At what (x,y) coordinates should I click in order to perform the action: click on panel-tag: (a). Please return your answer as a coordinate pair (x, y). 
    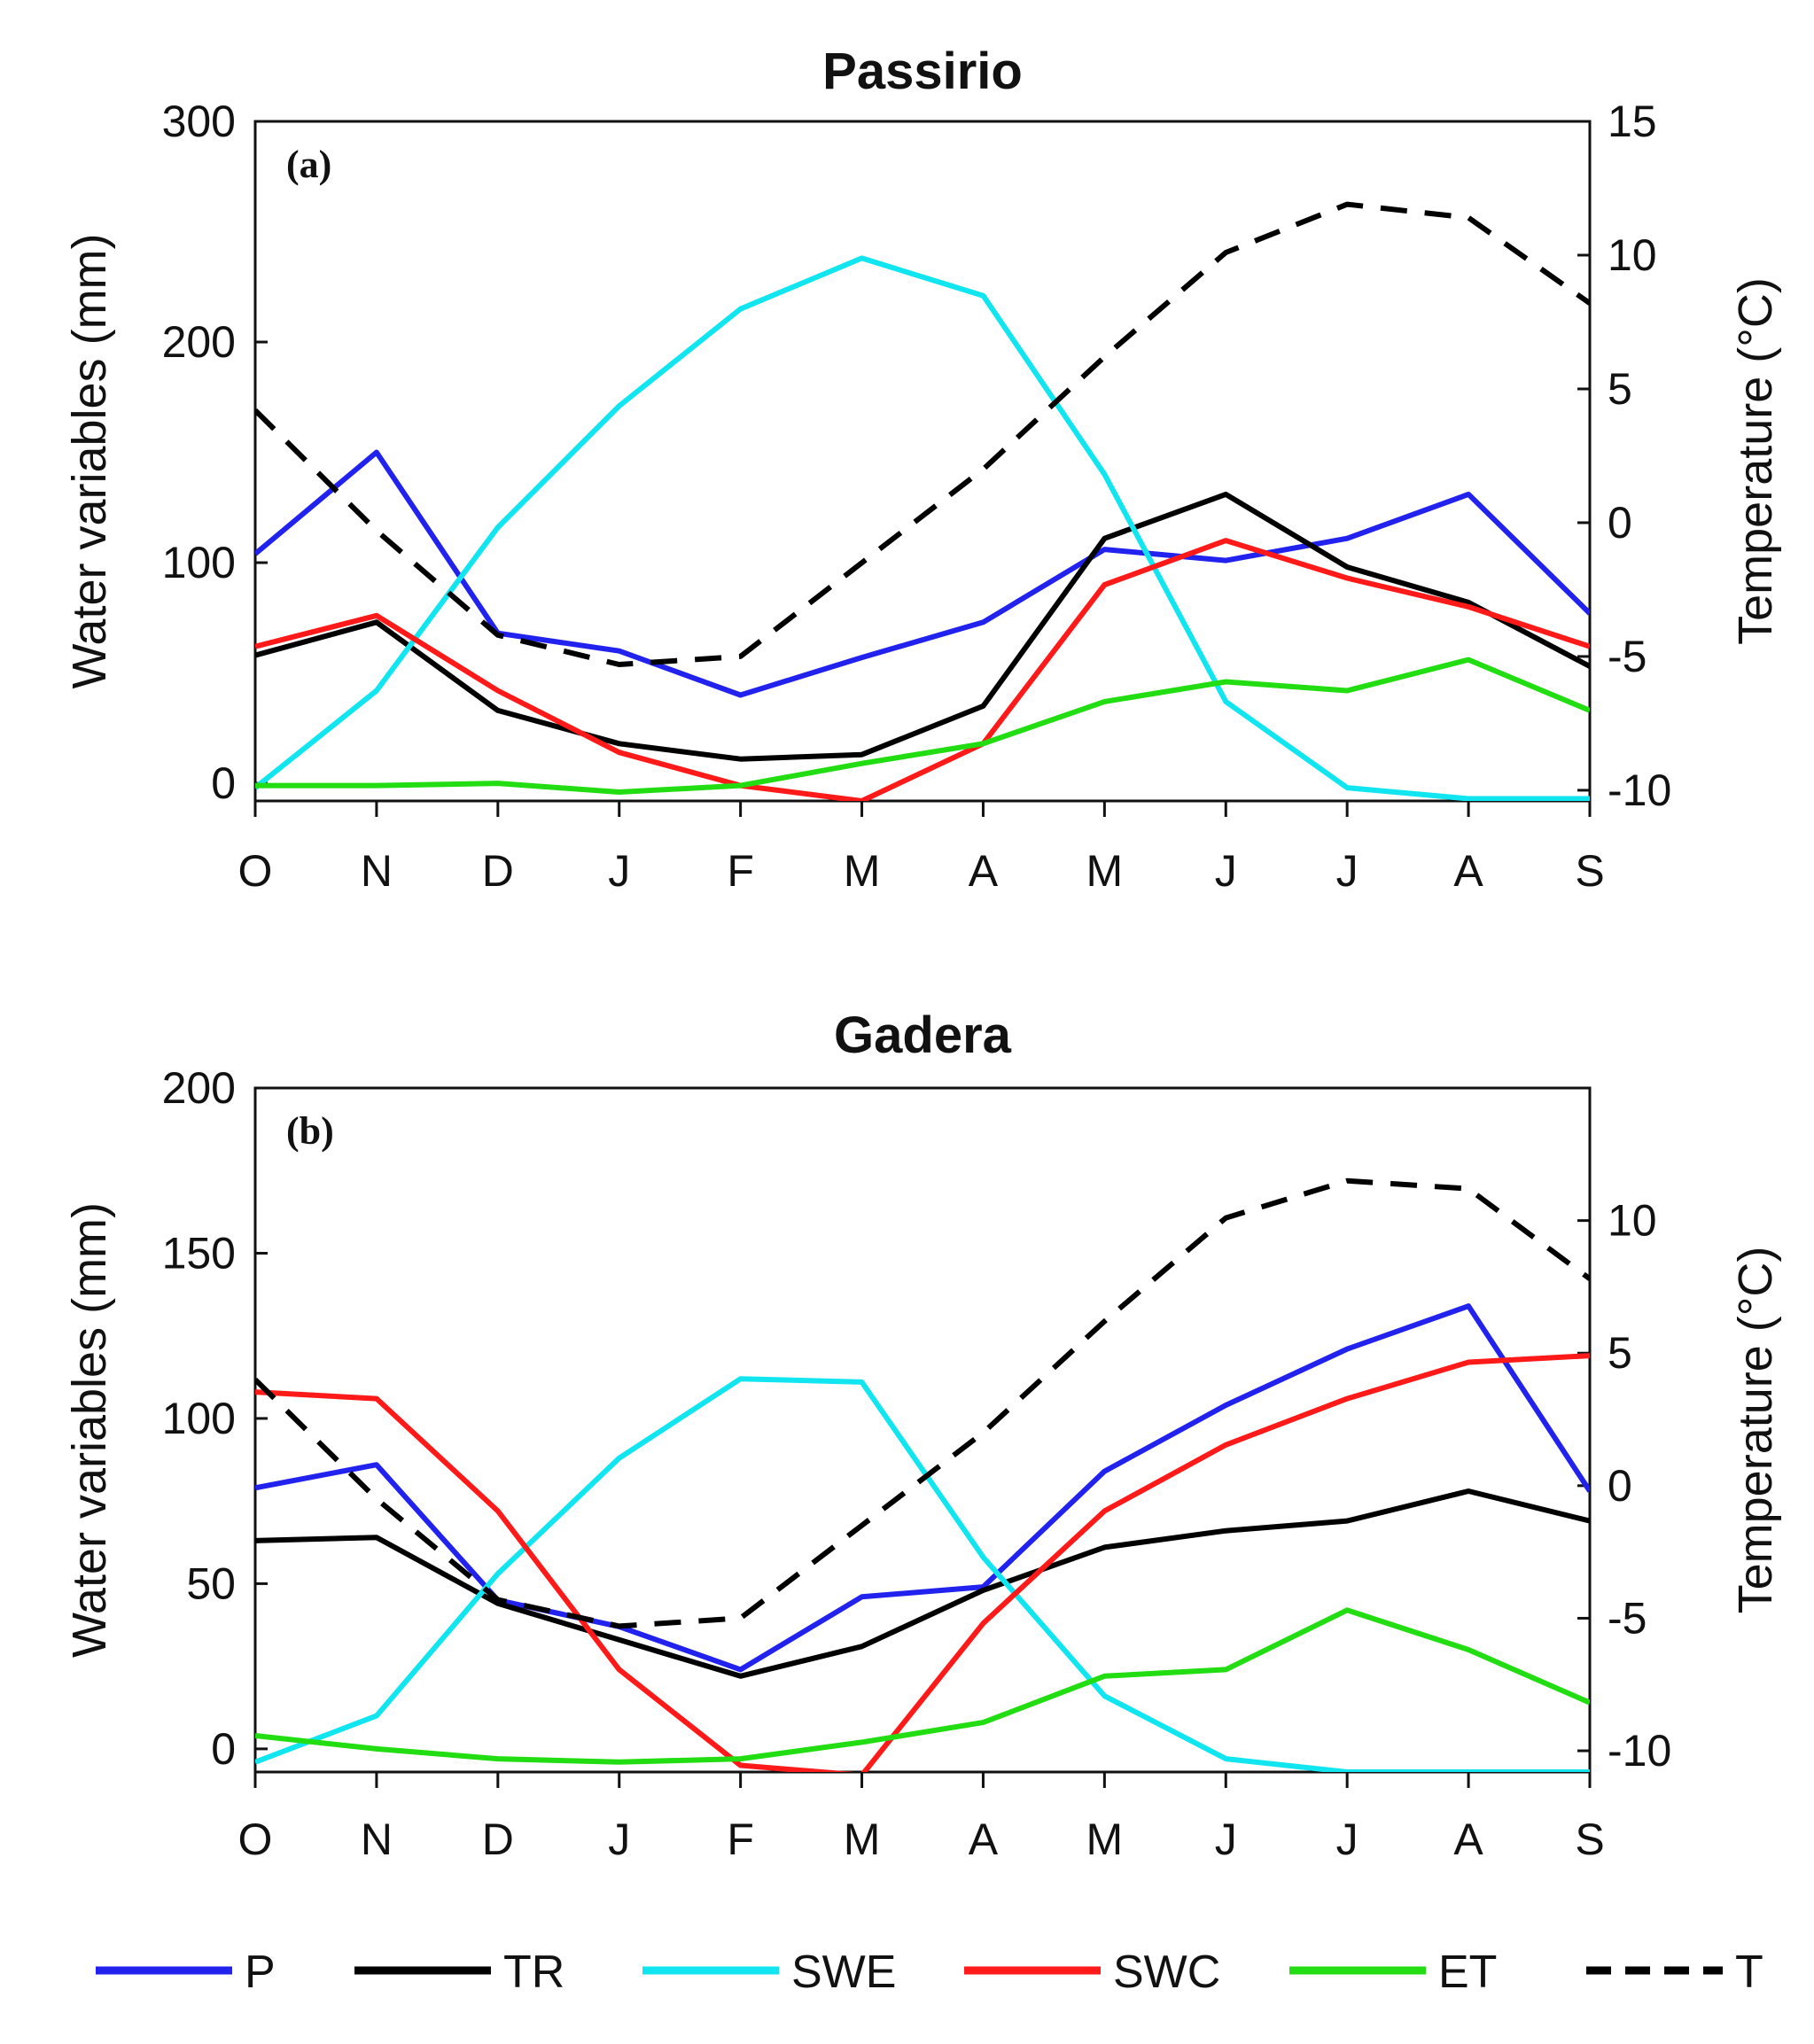
    Looking at the image, I should click on (308, 164).